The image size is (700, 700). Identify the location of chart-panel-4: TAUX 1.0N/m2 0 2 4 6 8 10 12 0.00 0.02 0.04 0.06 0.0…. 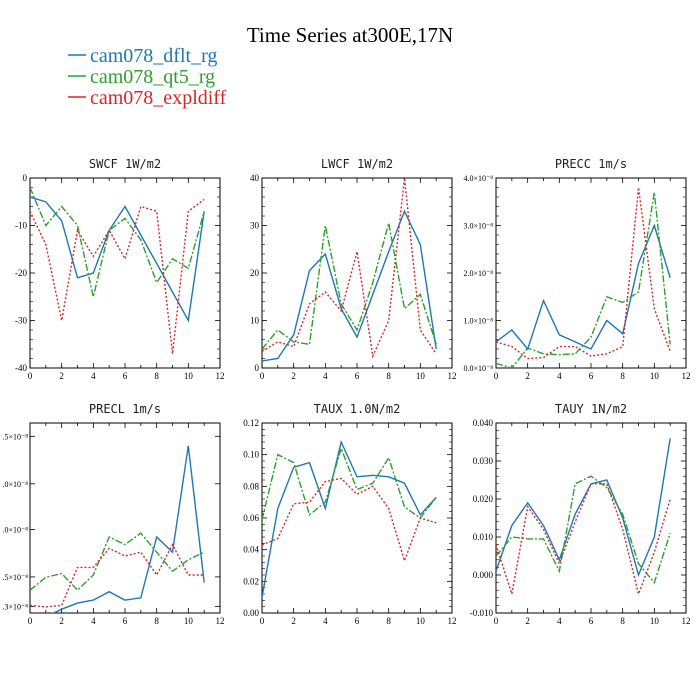
(349, 514).